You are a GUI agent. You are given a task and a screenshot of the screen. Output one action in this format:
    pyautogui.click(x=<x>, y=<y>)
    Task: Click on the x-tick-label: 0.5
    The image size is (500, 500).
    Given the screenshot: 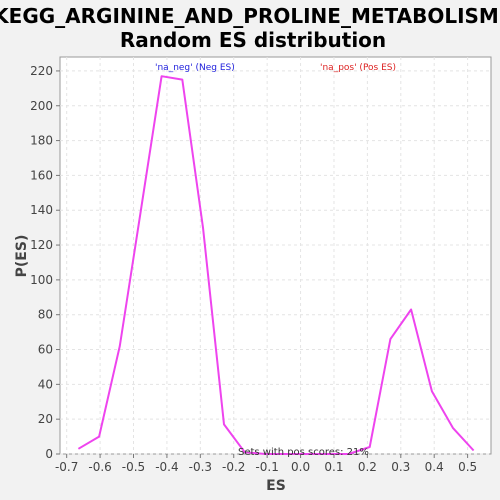 What is the action you would take?
    pyautogui.click(x=467, y=467)
    